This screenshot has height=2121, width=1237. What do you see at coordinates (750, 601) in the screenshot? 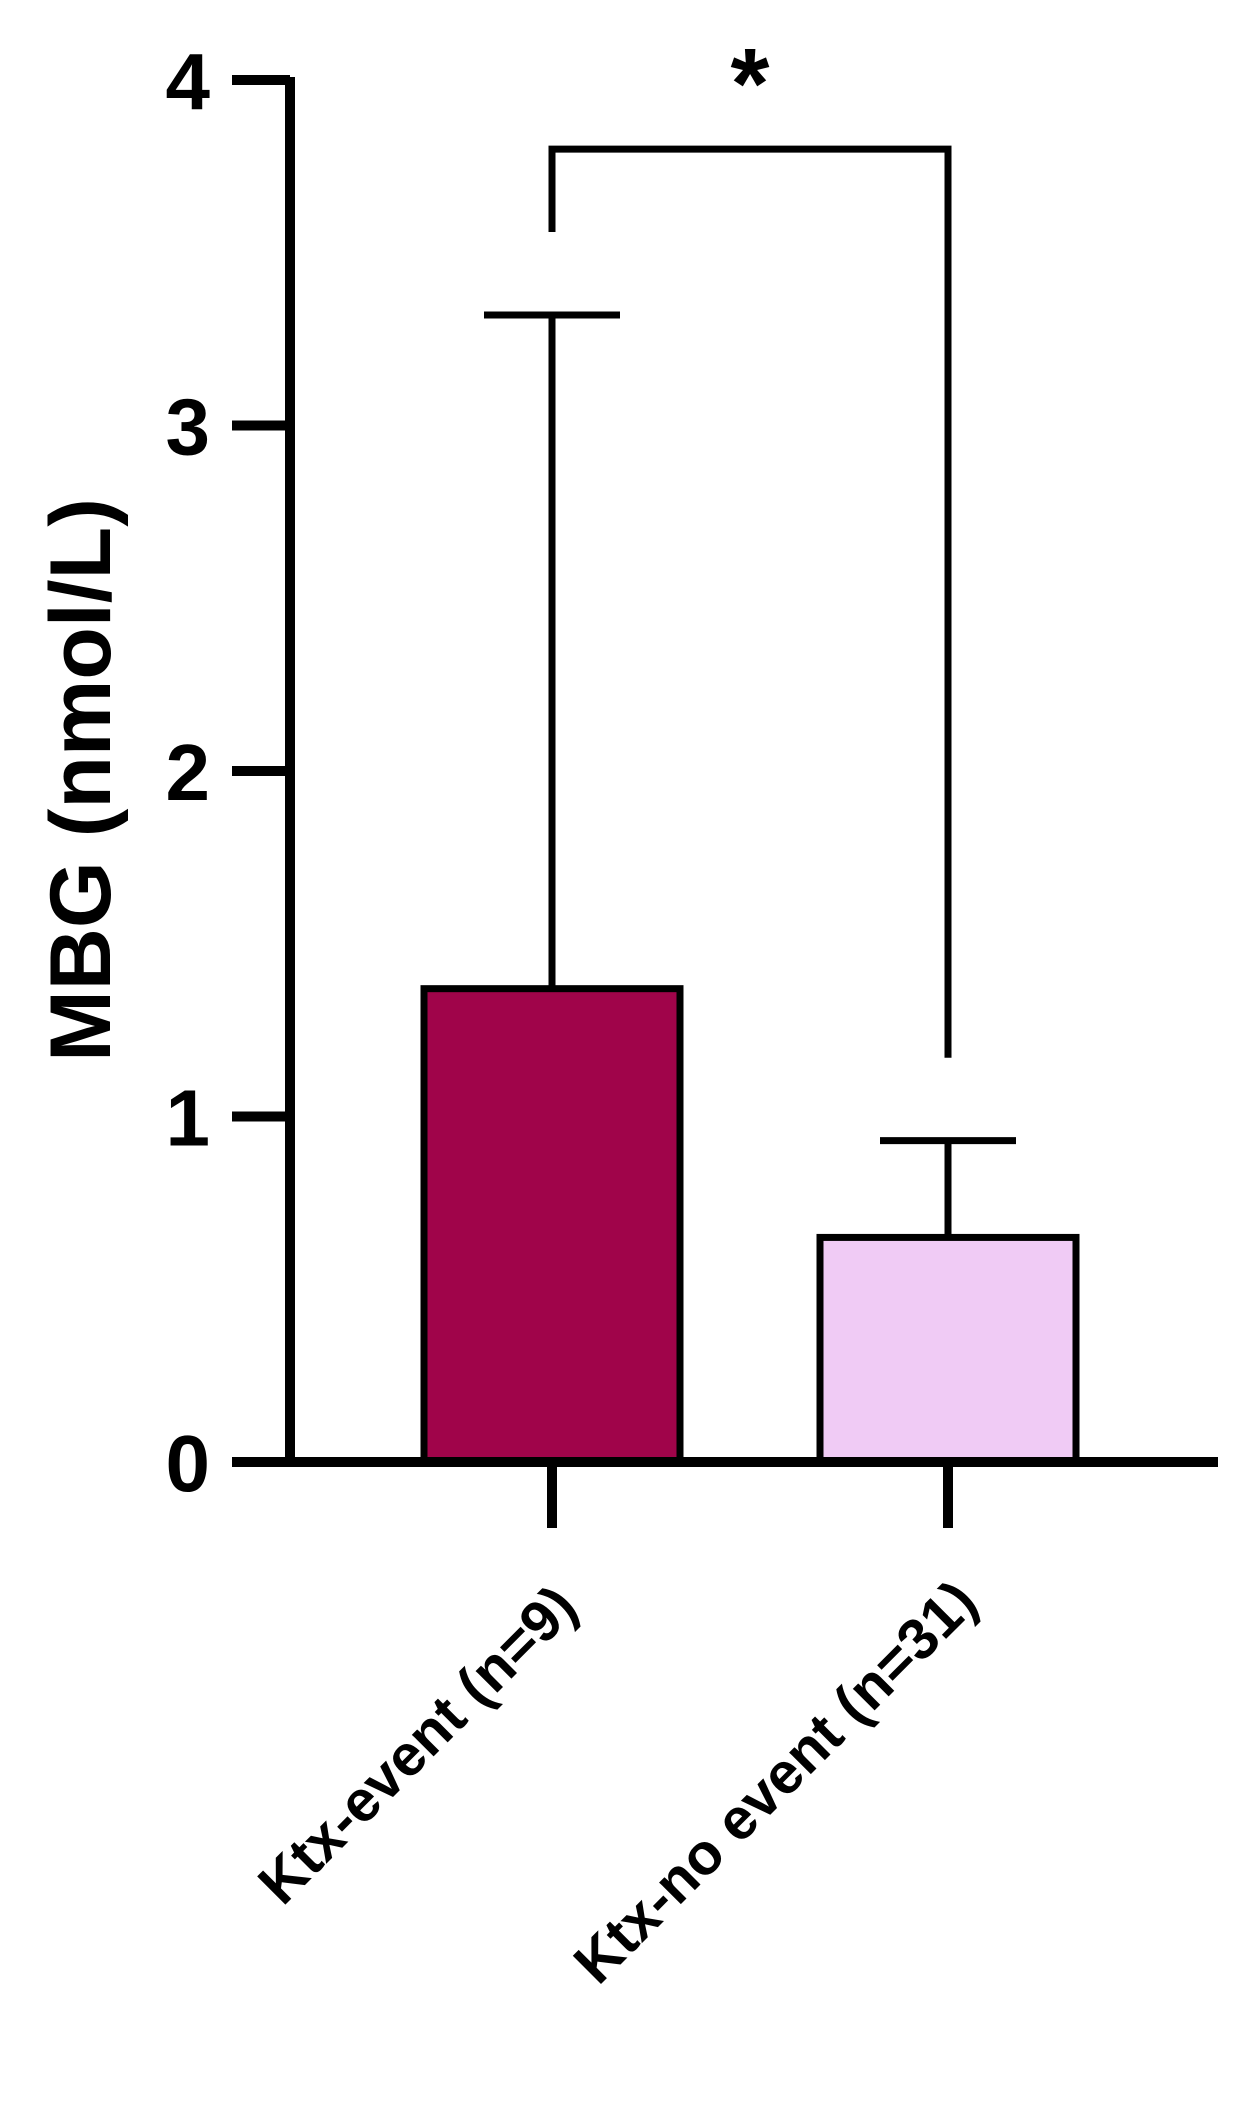
I see `significance-bracket` at bounding box center [750, 601].